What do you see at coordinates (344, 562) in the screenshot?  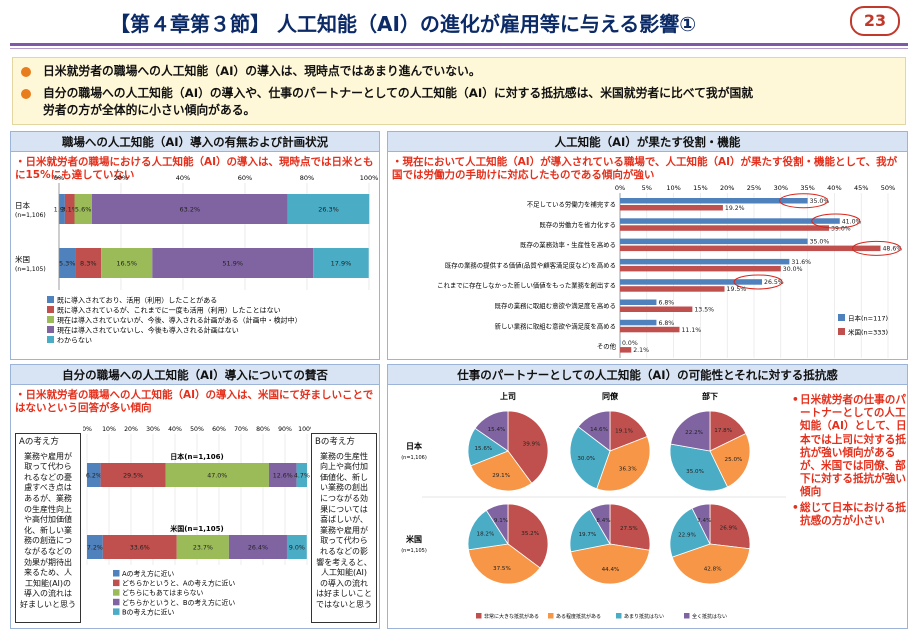 I see `box-body-line: 響を考えると、` at bounding box center [344, 562].